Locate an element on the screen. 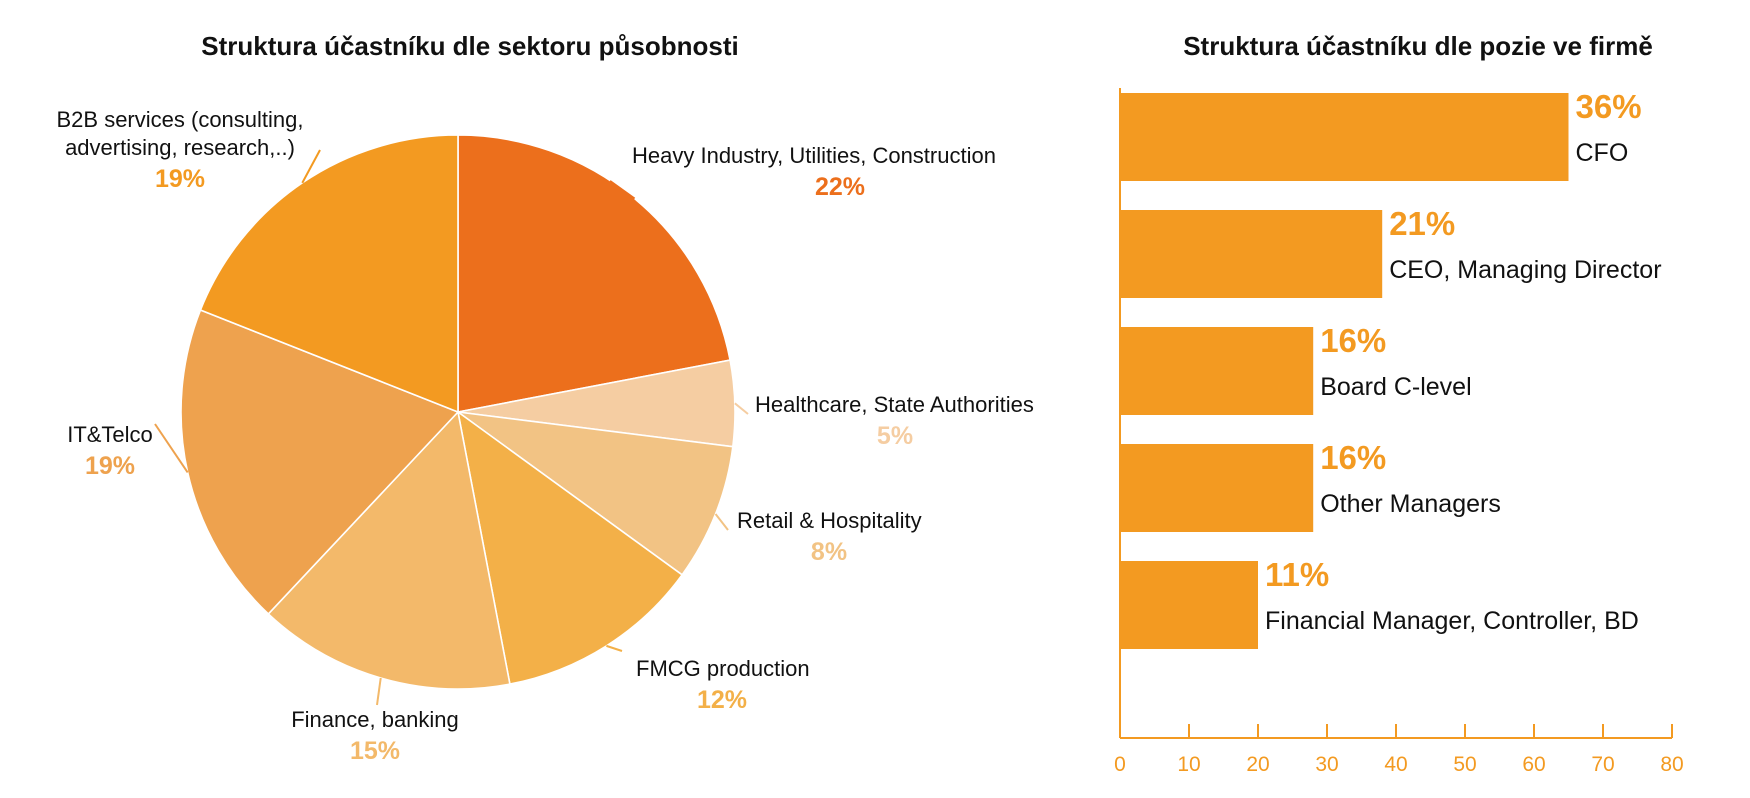 Image resolution: width=1750 pixels, height=798 pixels. pie-slice-value-label: 15% is located at coordinates (375, 751).